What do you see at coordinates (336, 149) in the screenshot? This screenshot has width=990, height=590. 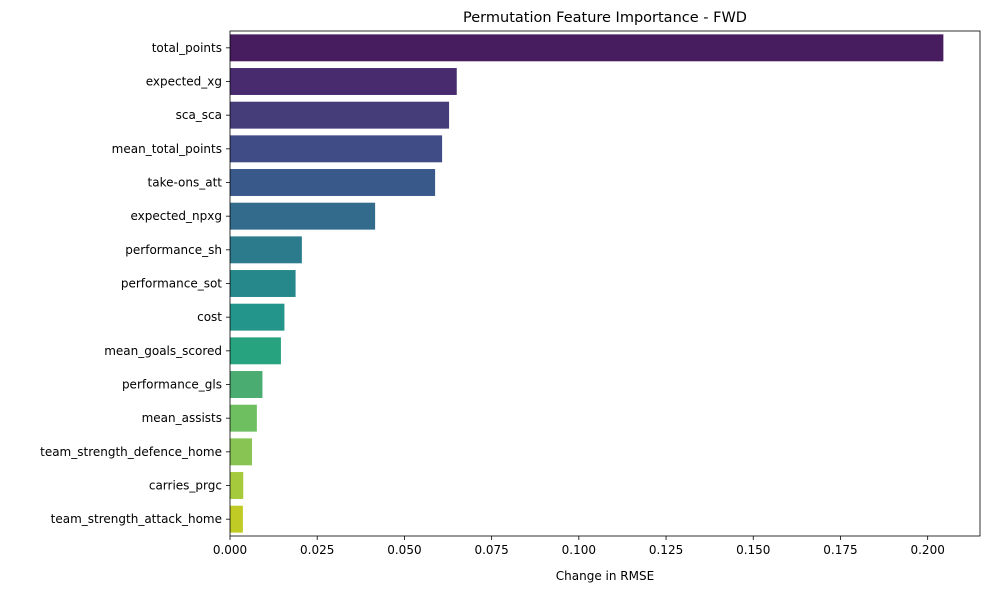 I see `bar-mean_total_points` at bounding box center [336, 149].